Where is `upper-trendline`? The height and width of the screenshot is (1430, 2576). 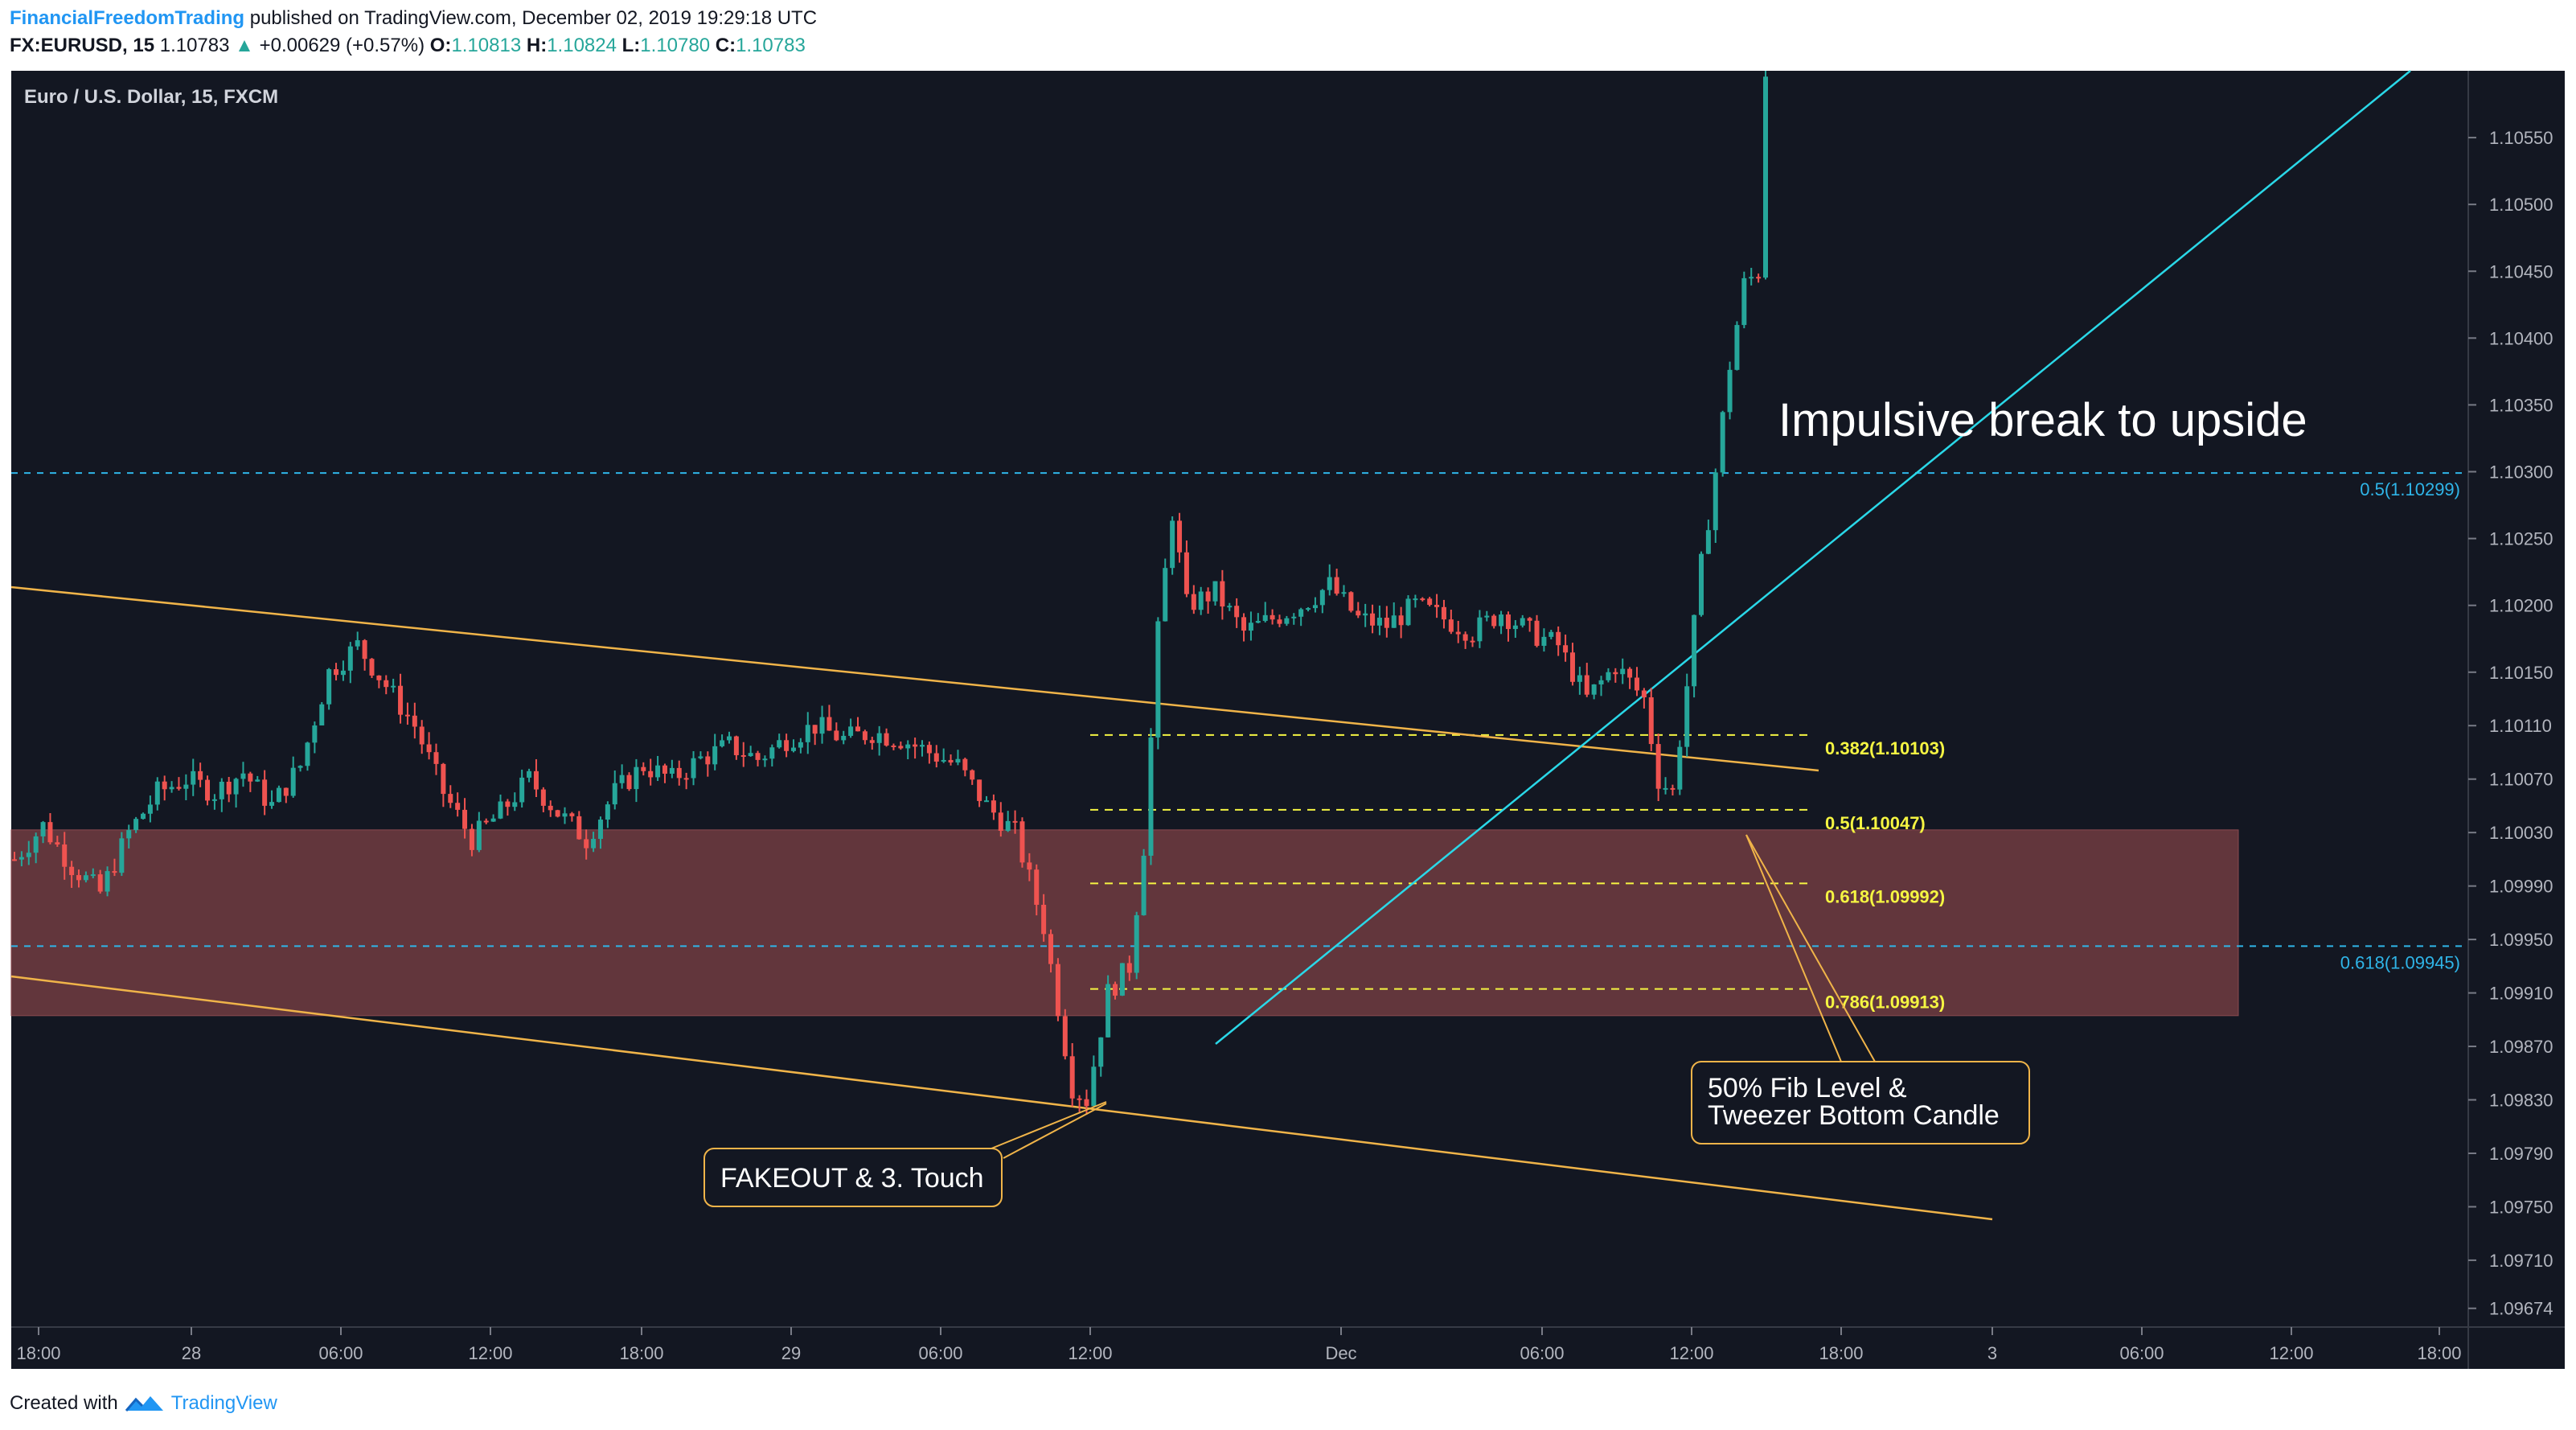
upper-trendline is located at coordinates (914, 679).